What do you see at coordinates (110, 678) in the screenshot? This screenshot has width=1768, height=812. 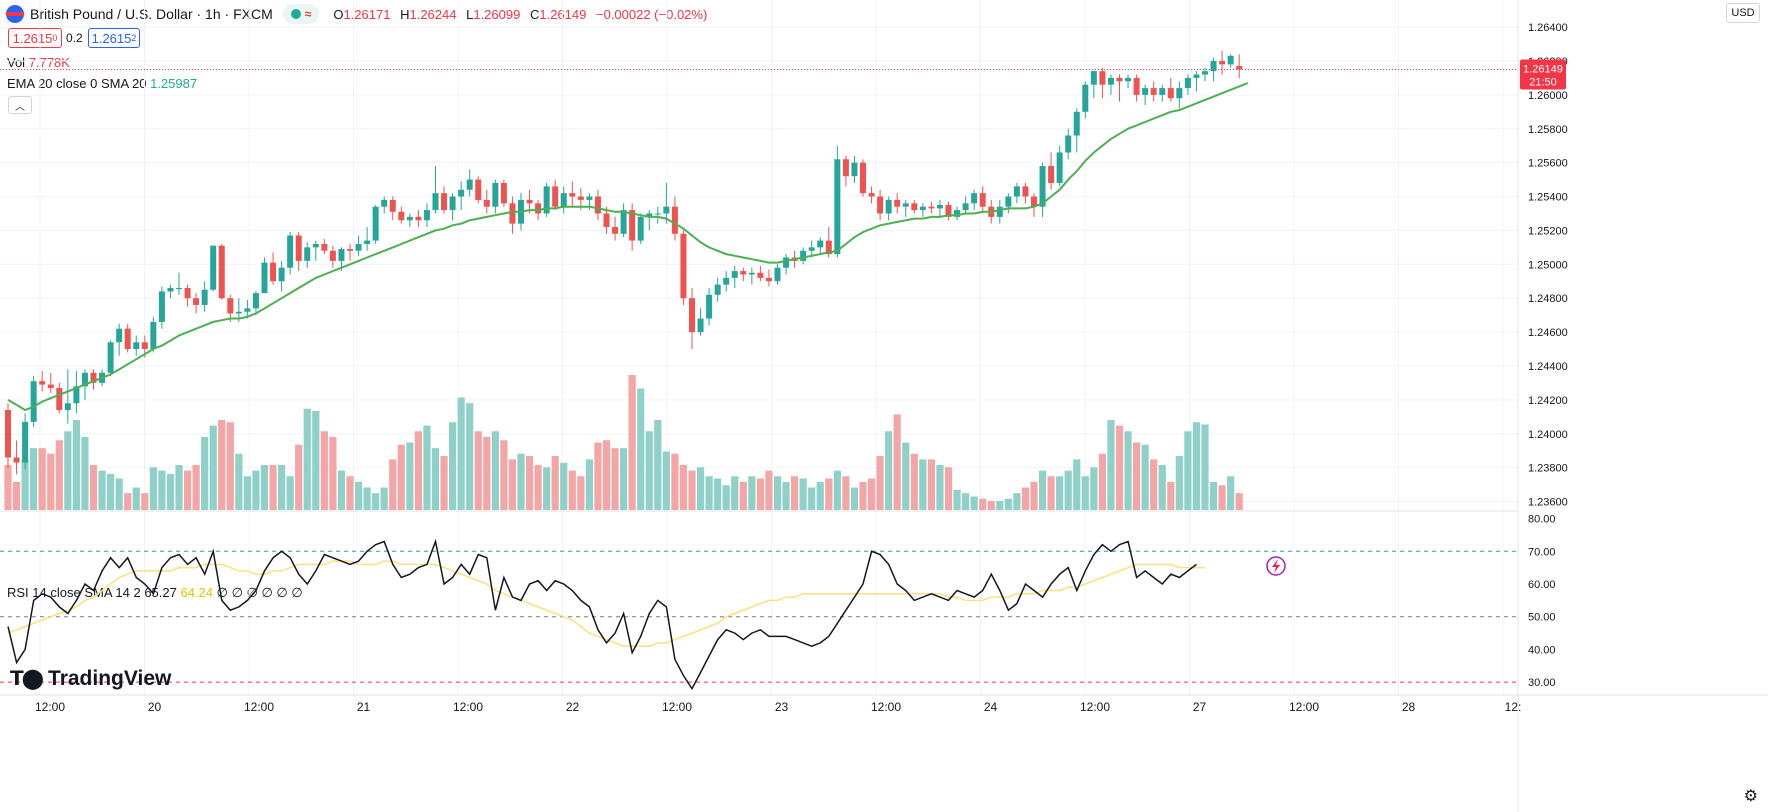 I see `tradingview-wordmark: TradingView` at bounding box center [110, 678].